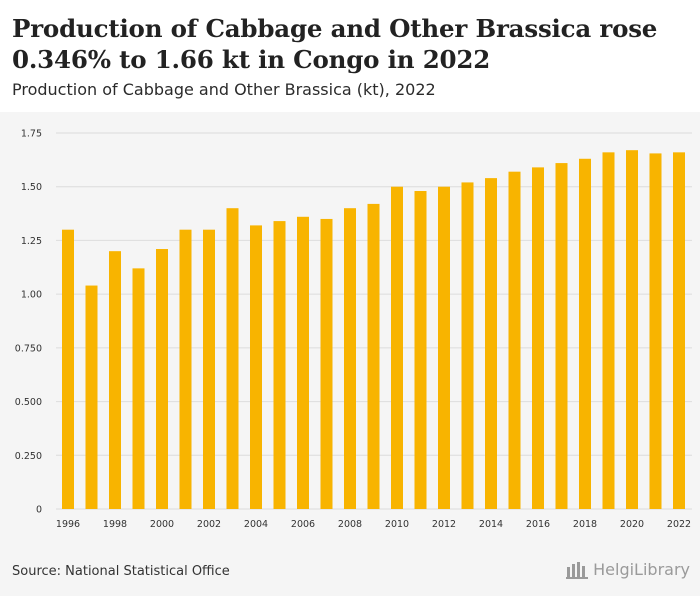 This screenshot has height=596, width=700. Describe the element at coordinates (632, 329) in the screenshot. I see `bar-2020` at that location.